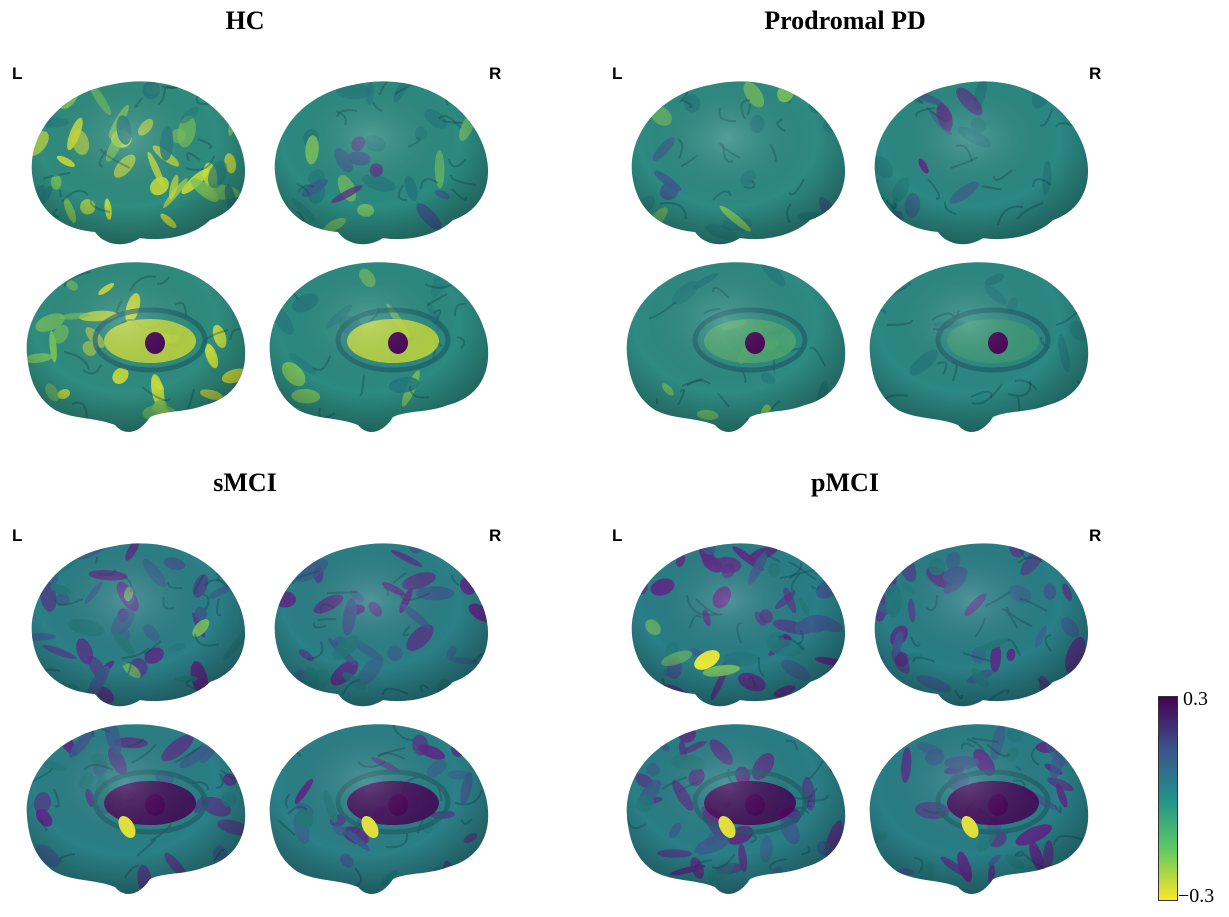 Image resolution: width=1229 pixels, height=917 pixels. What do you see at coordinates (845, 20) in the screenshot?
I see `panel-title: Prodromal PD` at bounding box center [845, 20].